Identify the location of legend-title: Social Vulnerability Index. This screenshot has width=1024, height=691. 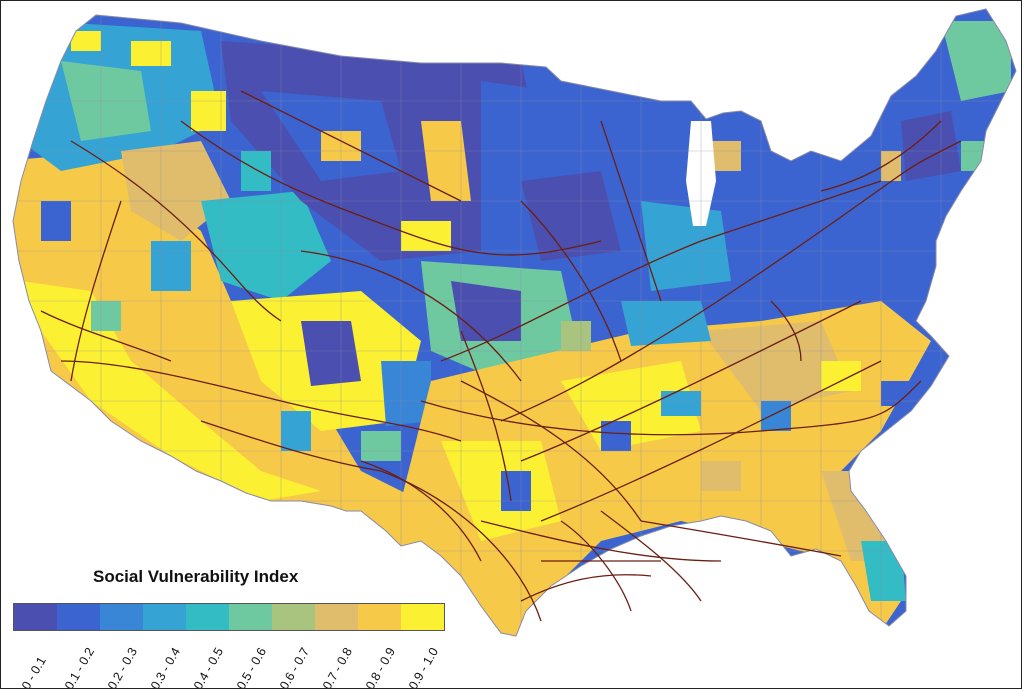
(196, 576).